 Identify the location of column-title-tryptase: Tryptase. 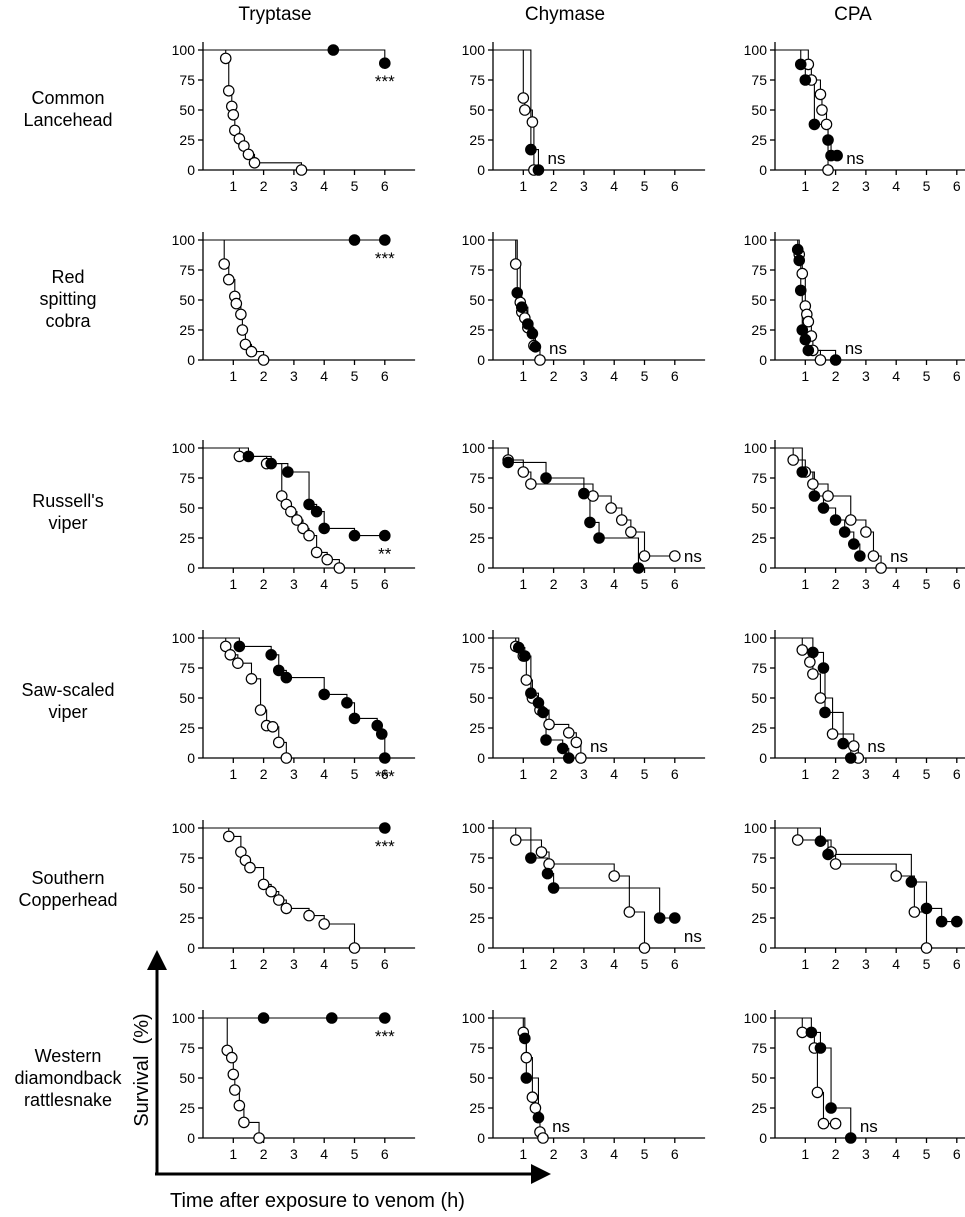
(274, 14).